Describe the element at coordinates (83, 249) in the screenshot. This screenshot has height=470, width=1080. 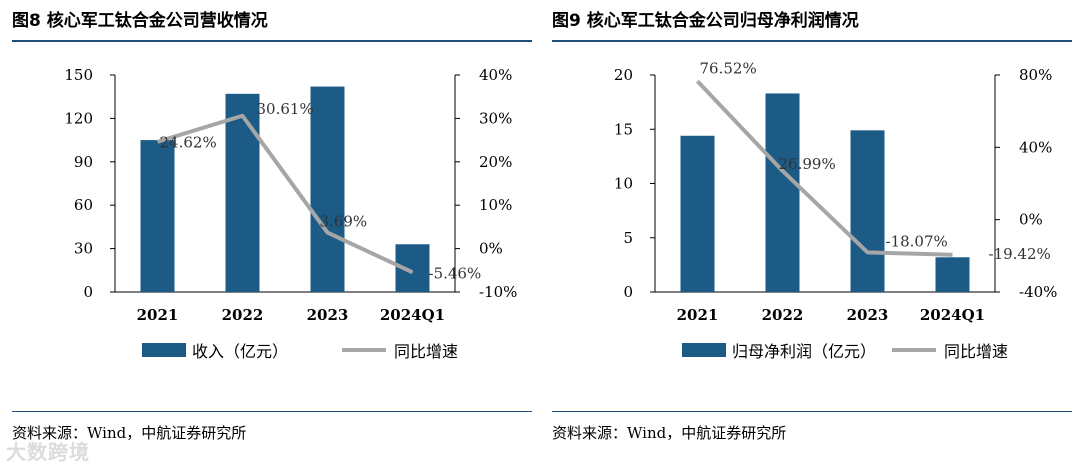
I see `left-tick-label: 30` at that location.